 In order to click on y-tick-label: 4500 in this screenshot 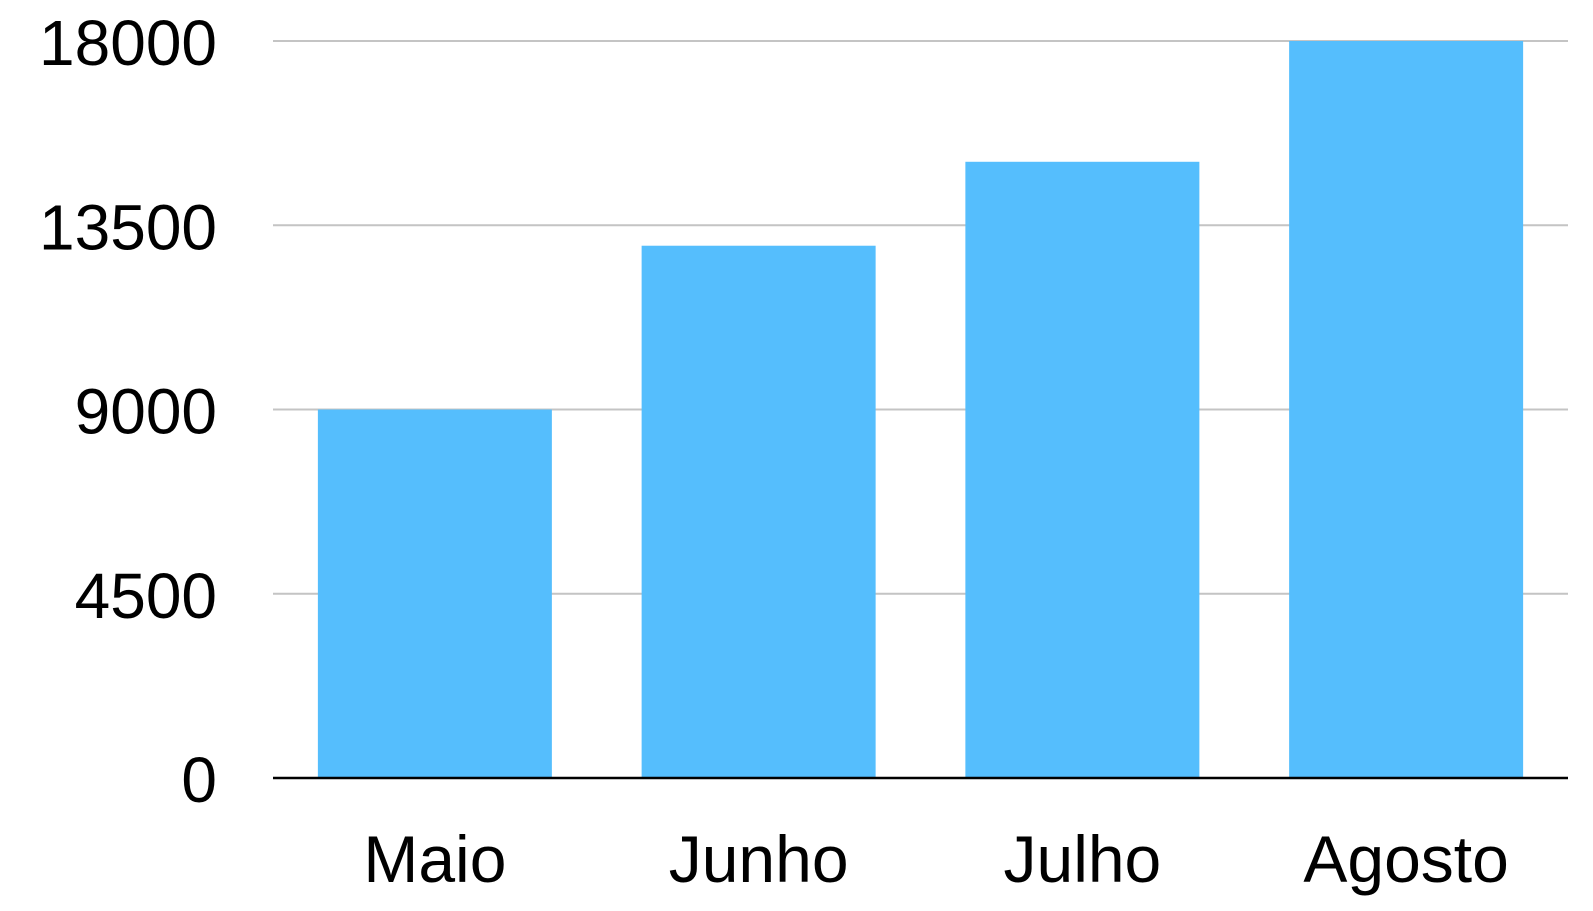, I will do `click(146, 596)`.